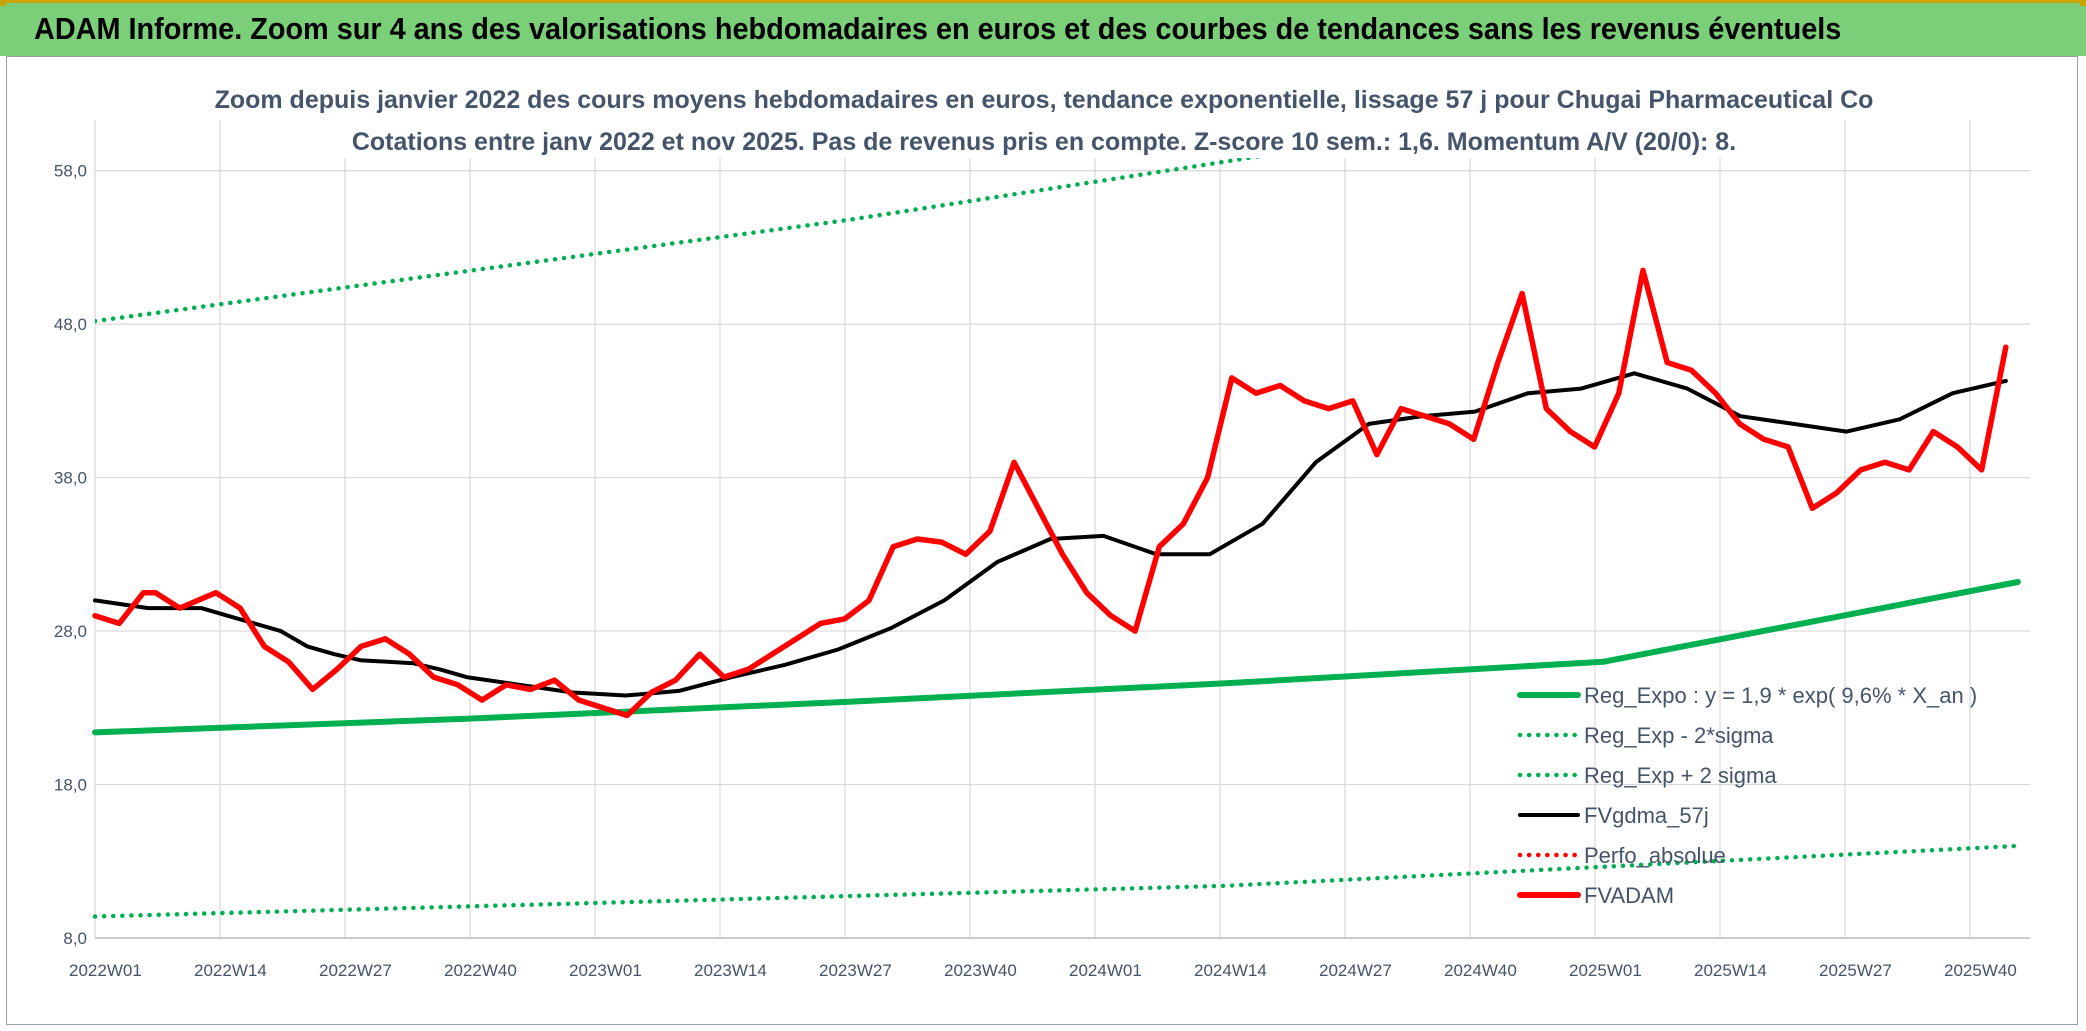  What do you see at coordinates (1780, 695) in the screenshot?
I see `legend-label: Reg_Expo : y = 1,9 * exp( 9,6% * X_an )` at bounding box center [1780, 695].